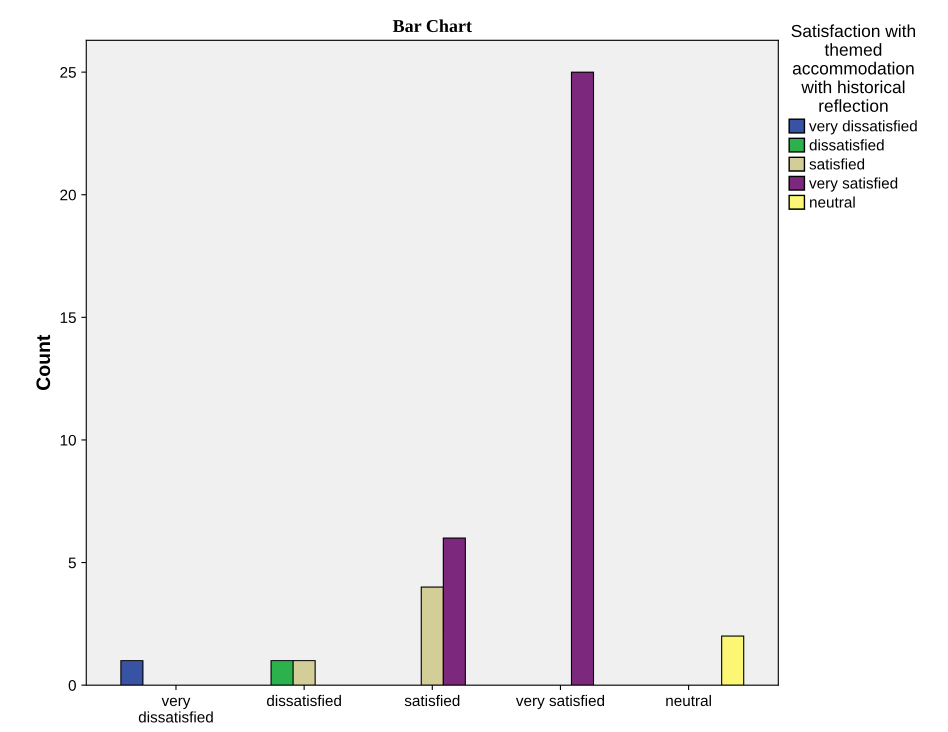 The image size is (948, 732). What do you see at coordinates (853, 184) in the screenshot?
I see `legend-label: very satisfied` at bounding box center [853, 184].